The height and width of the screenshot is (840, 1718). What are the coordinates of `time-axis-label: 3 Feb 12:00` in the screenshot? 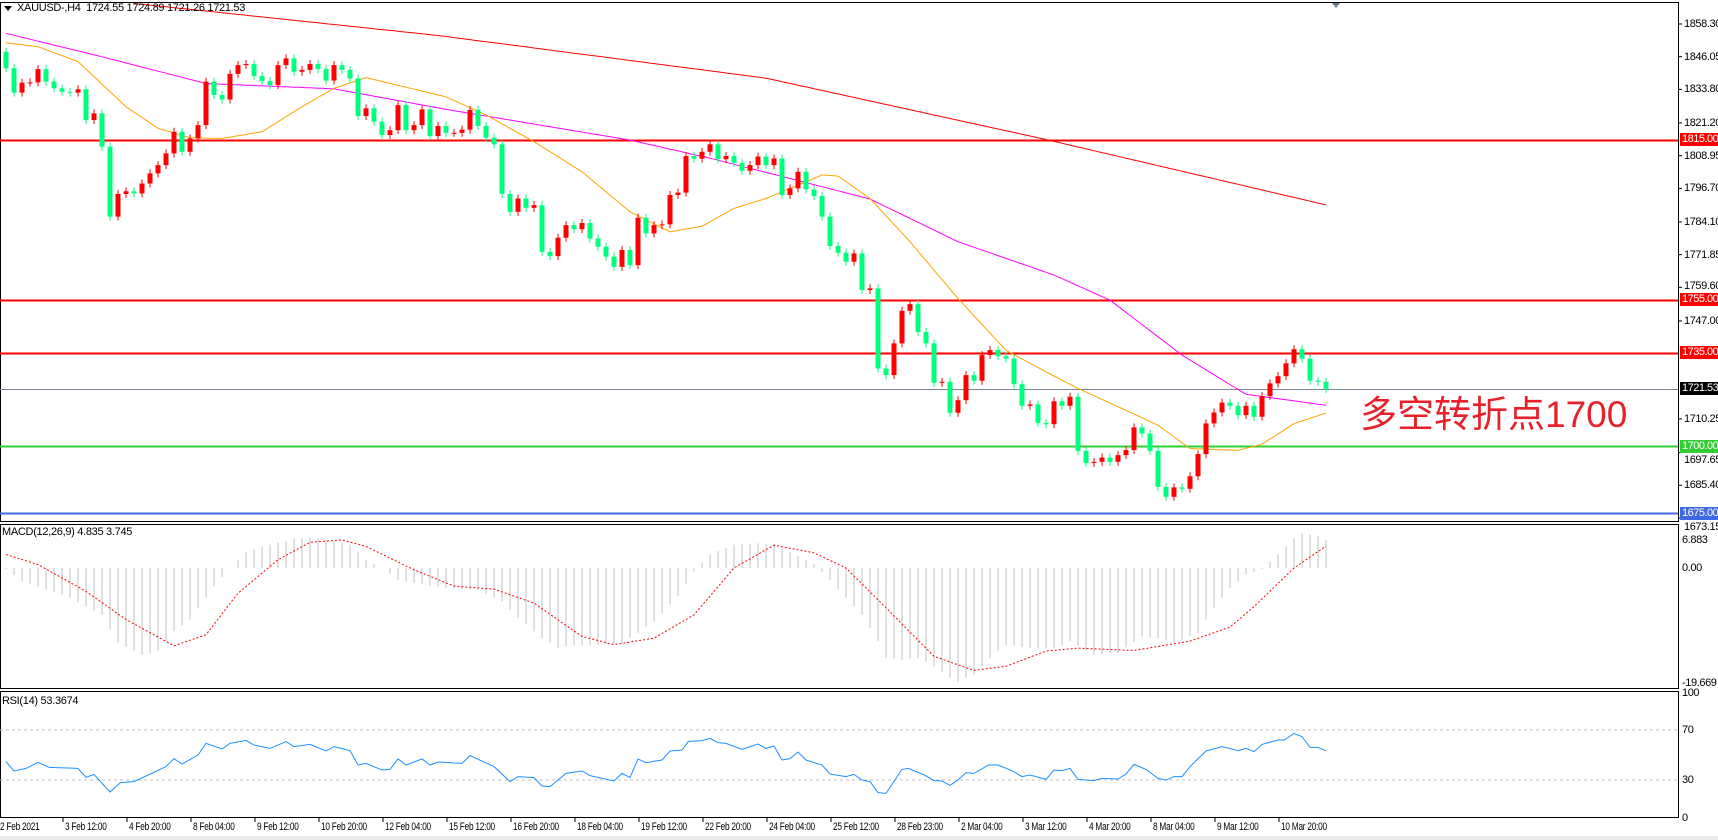 It's located at (86, 827).